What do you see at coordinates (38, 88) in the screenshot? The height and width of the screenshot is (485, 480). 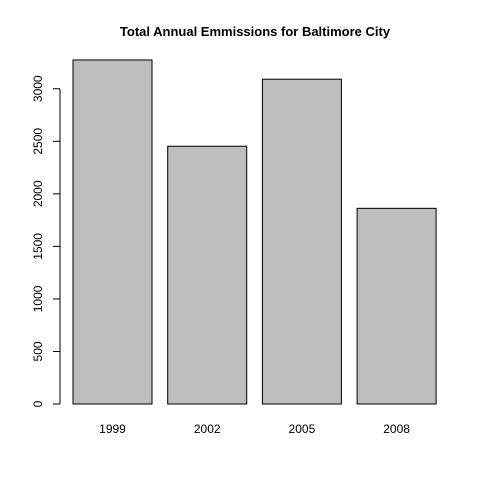 I see `y-tick-label: 3000` at bounding box center [38, 88].